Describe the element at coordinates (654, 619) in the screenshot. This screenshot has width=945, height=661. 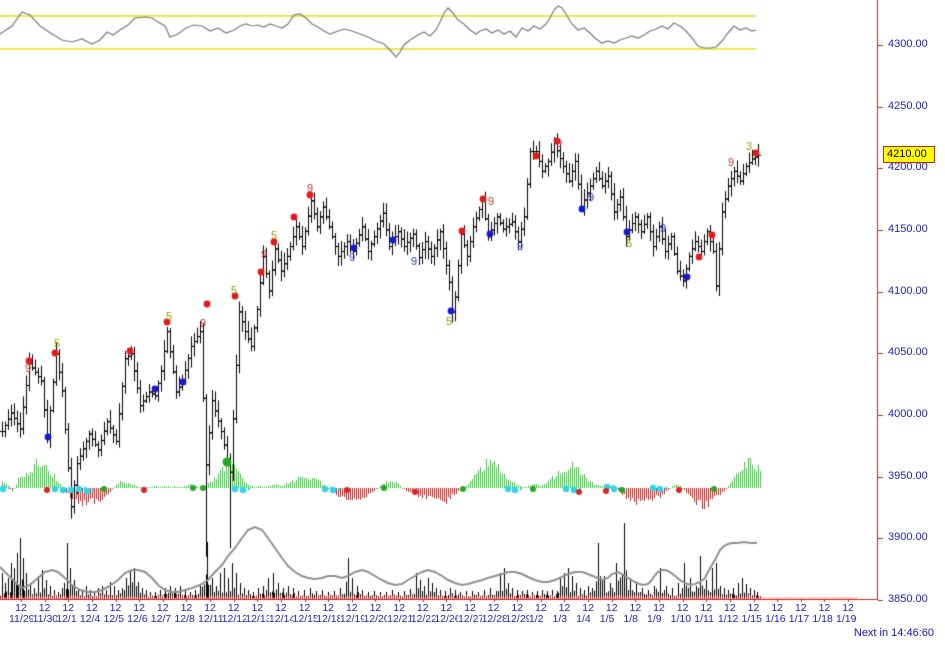
I see `date-label: 1/9` at that location.